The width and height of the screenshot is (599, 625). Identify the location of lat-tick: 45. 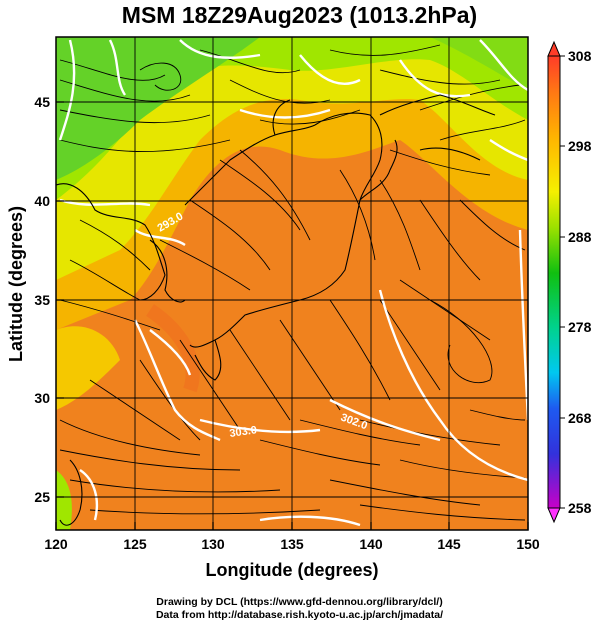
(42, 102).